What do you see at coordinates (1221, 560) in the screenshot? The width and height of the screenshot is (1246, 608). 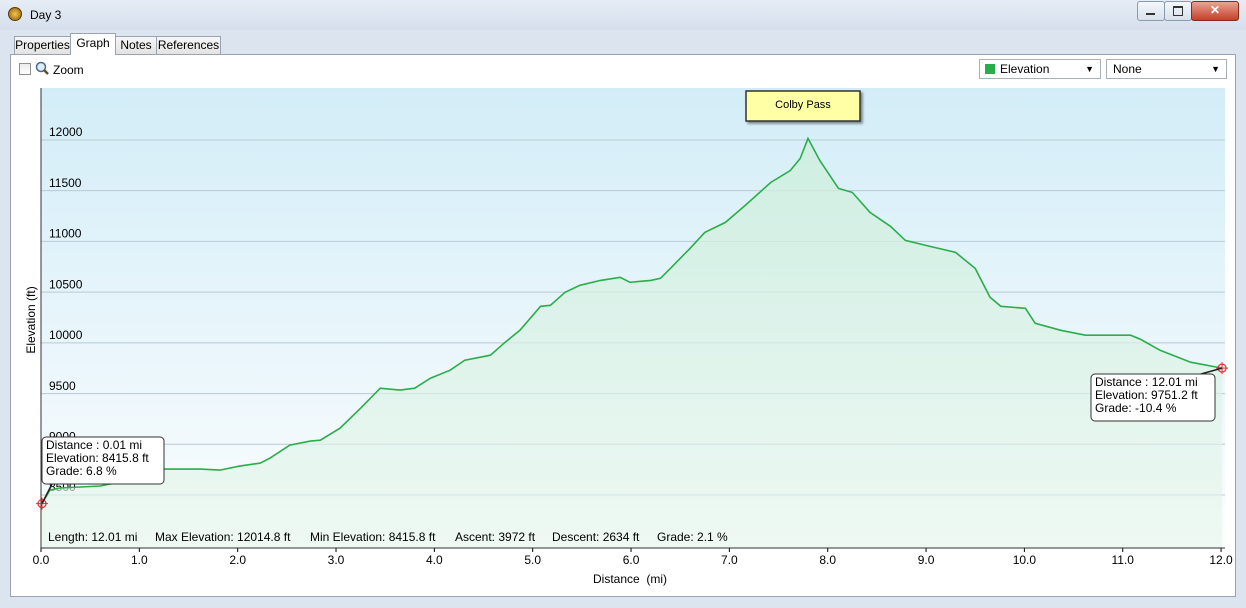 I see `x-tick-label: 12.0` at bounding box center [1221, 560].